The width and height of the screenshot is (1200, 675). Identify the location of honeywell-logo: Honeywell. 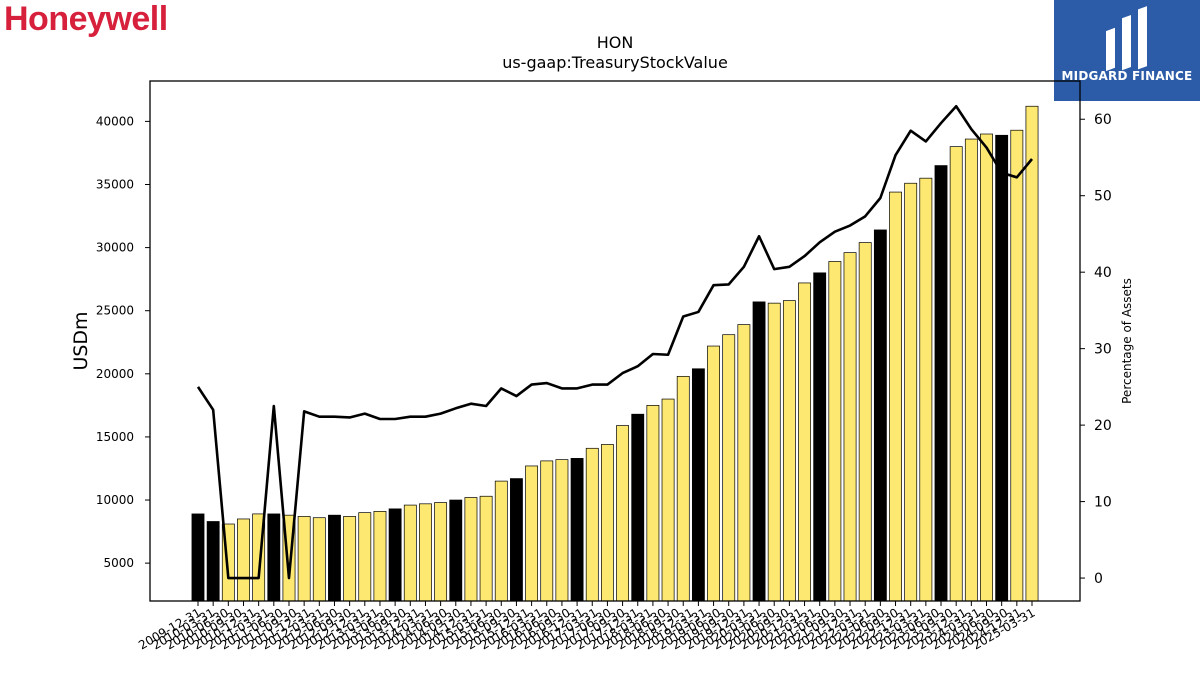
(86, 19).